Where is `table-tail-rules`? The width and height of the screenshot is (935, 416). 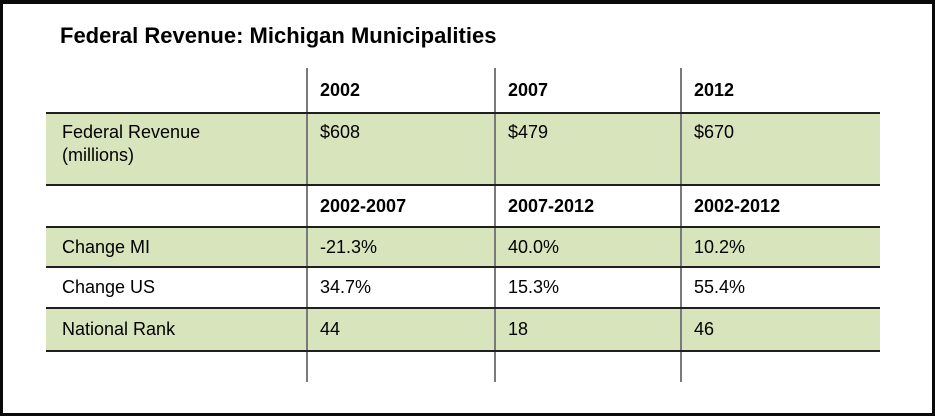 table-tail-rules is located at coordinates (463, 367).